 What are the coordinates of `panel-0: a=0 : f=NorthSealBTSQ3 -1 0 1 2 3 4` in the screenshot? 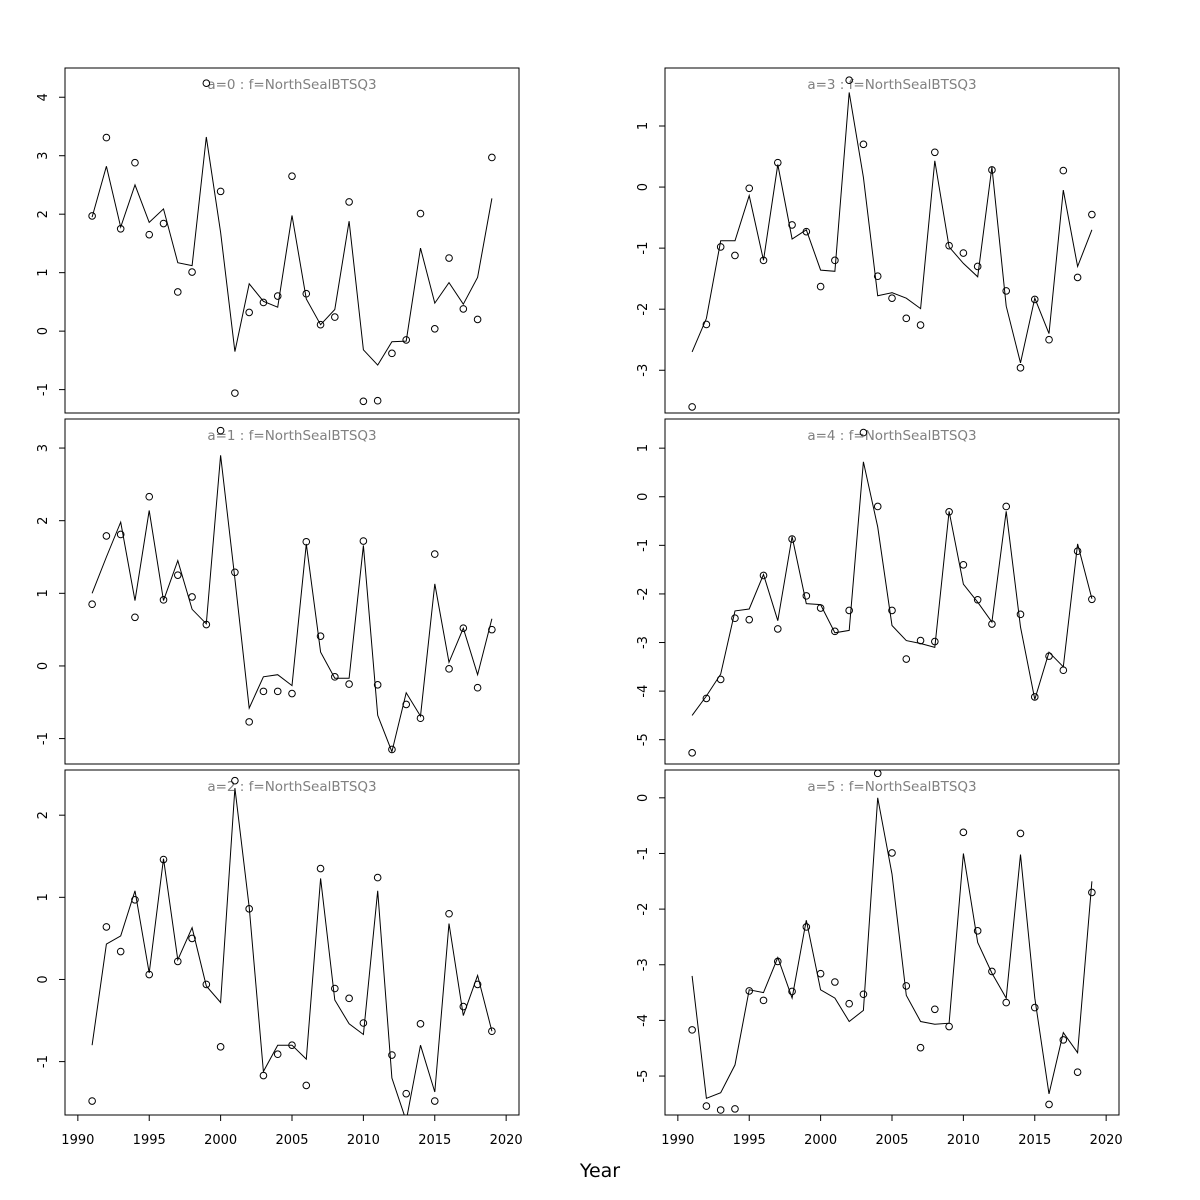 It's located at (278, 240).